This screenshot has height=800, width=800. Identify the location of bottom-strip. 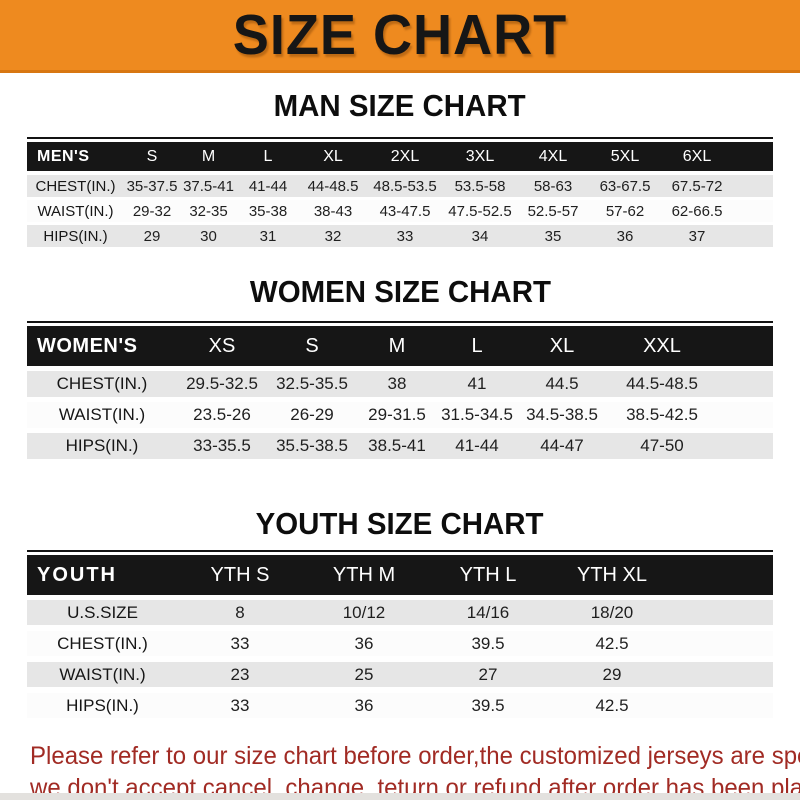
(400, 796).